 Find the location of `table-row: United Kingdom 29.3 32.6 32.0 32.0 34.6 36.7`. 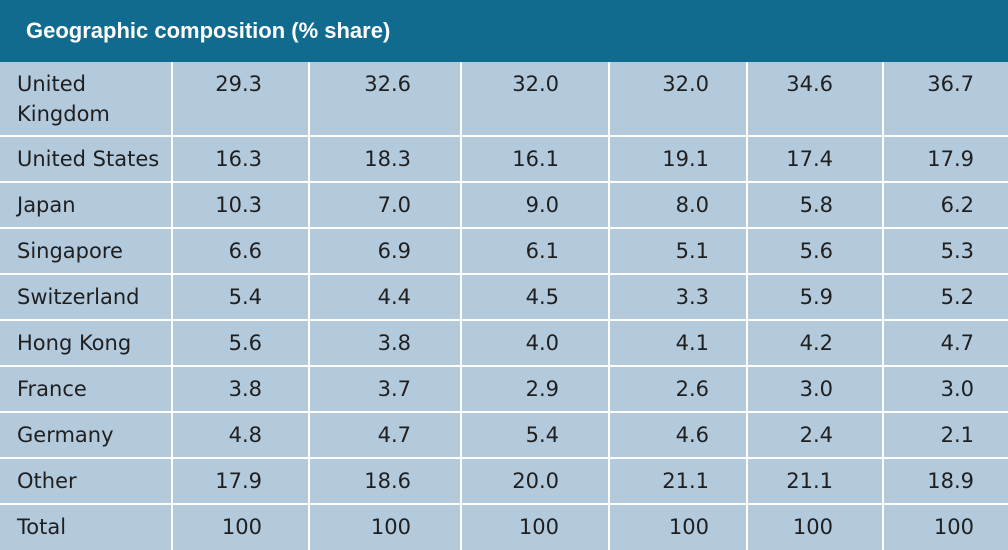

table-row: United Kingdom 29.3 32.6 32.0 32.0 34.6 36.7 is located at coordinates (504, 99).